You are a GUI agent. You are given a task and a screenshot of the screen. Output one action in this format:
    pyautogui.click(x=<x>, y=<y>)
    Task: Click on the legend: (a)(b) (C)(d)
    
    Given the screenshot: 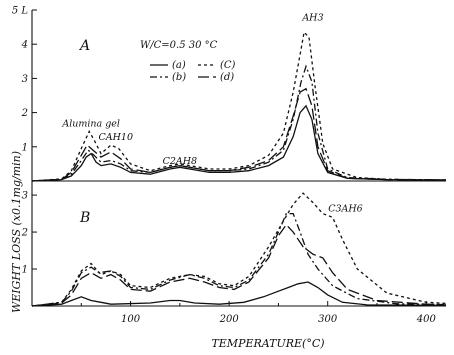 What is the action you would take?
    pyautogui.click(x=193, y=71)
    